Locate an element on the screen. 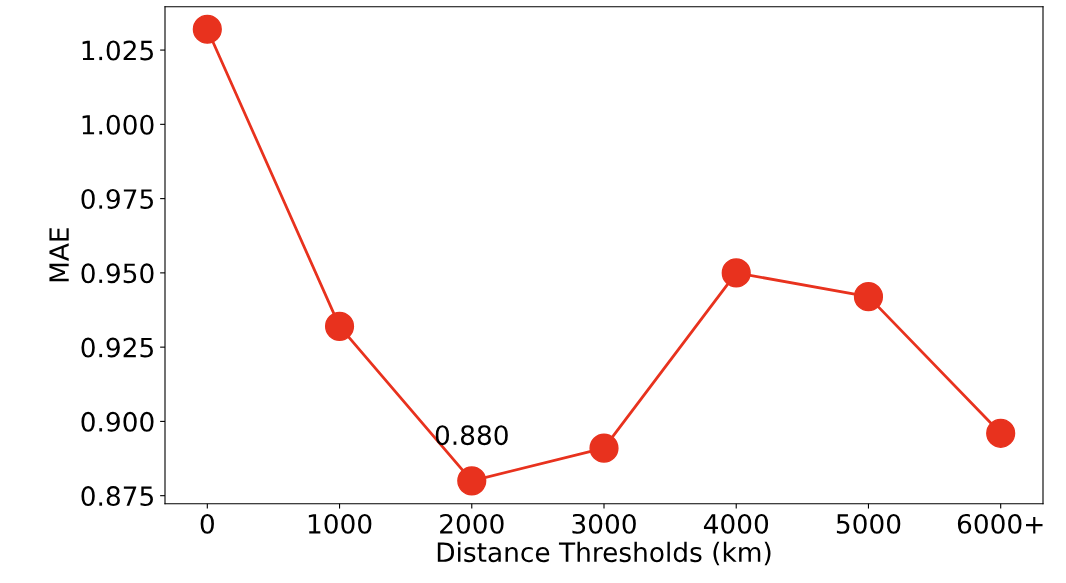 Image resolution: width=1066 pixels, height=583 pixels. y-tick-label: 0.950 is located at coordinates (117, 273).